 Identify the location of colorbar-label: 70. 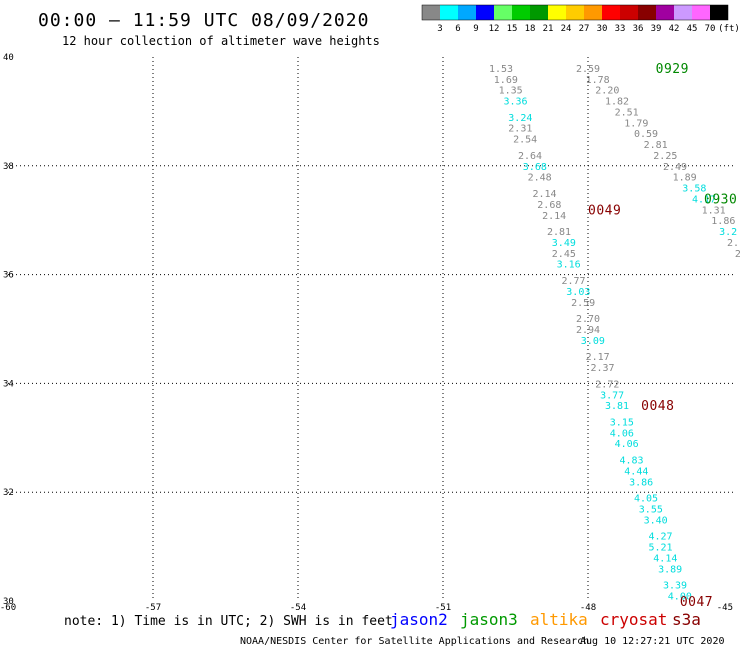
(710, 29).